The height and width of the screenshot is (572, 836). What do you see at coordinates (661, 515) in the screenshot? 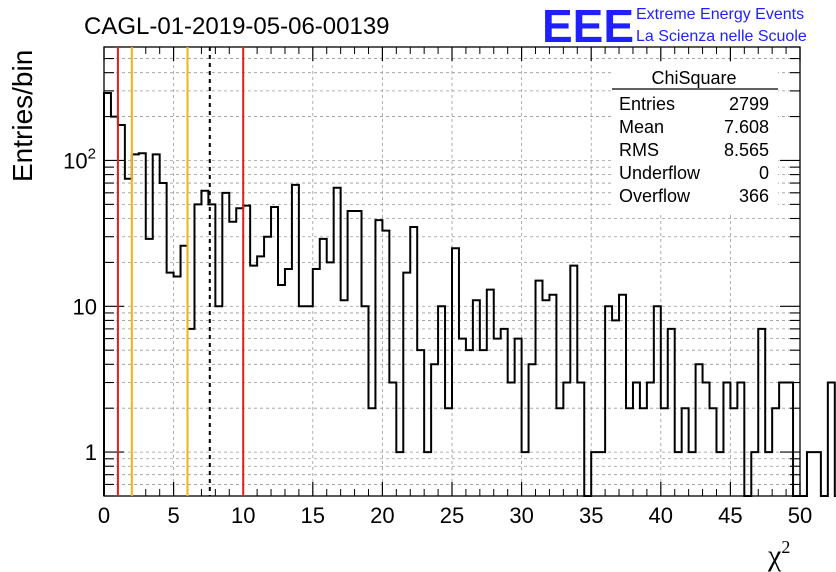
I see `x-tick-label: 40` at bounding box center [661, 515].